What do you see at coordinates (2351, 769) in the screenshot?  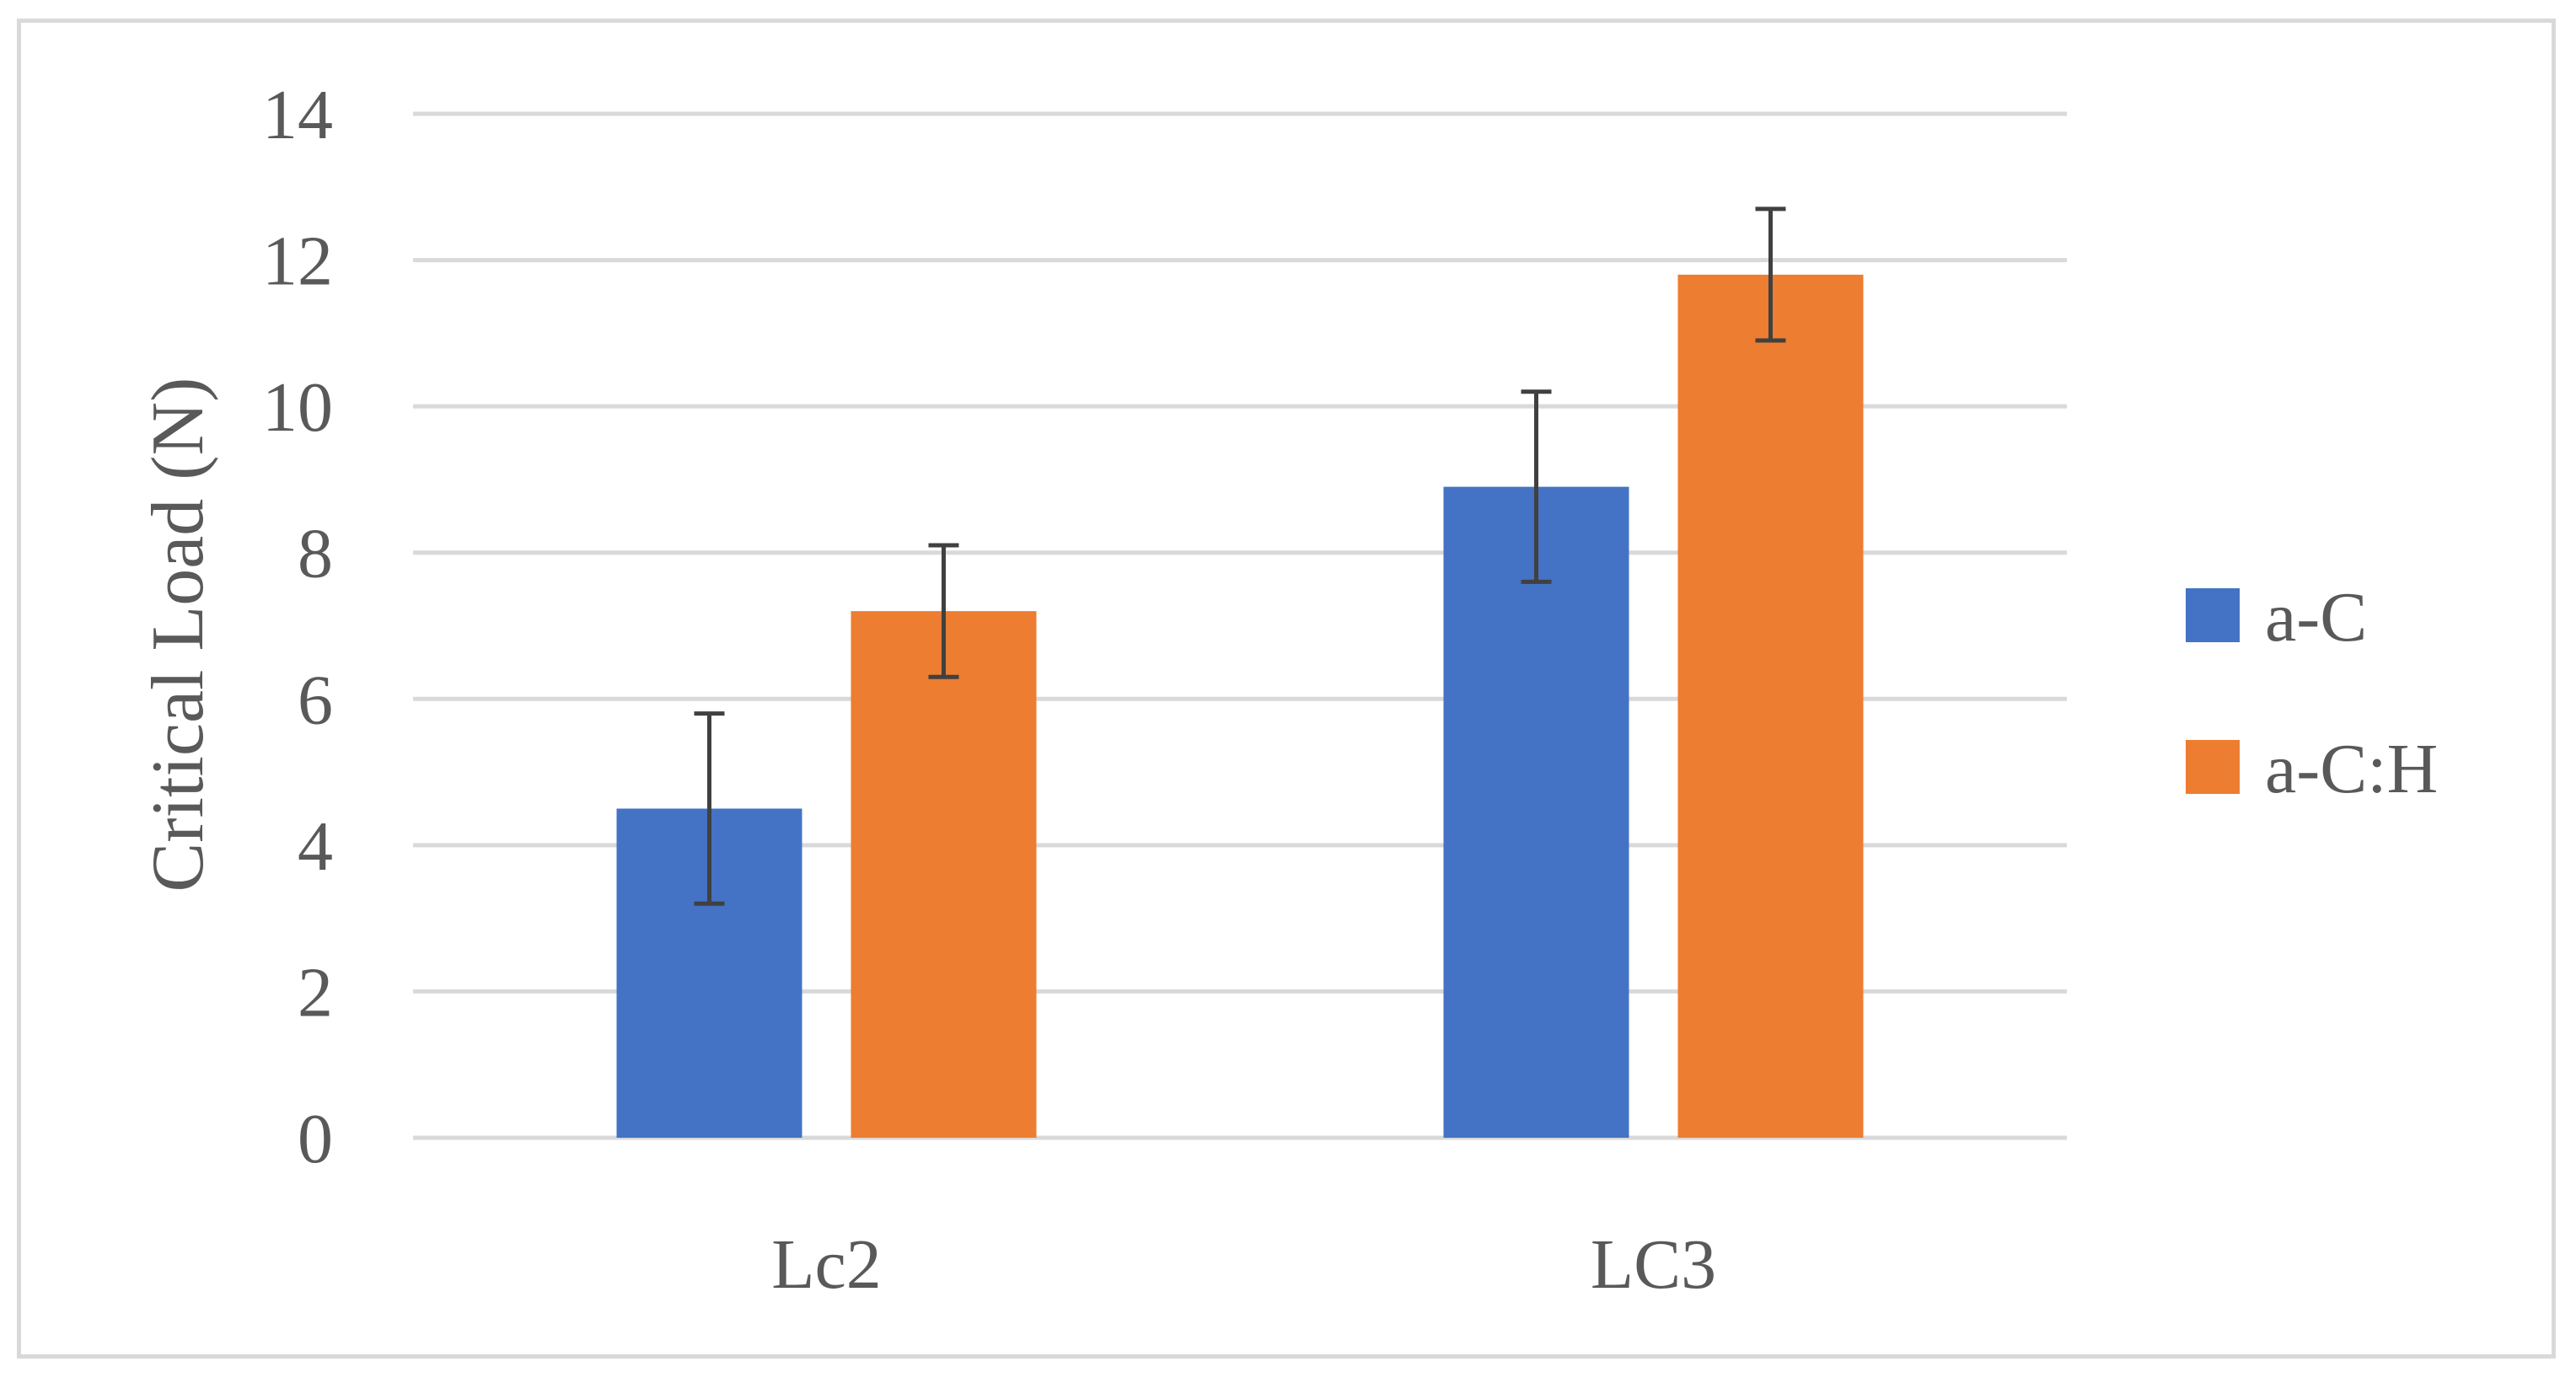 I see `legend-label: a-C:H` at bounding box center [2351, 769].